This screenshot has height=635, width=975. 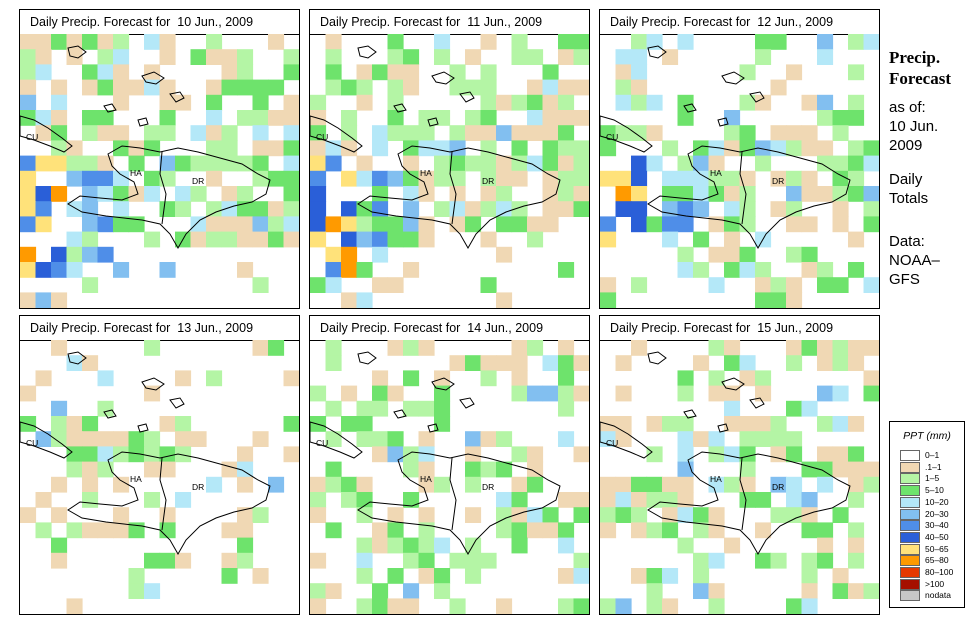 What do you see at coordinates (927, 436) in the screenshot?
I see `legend-title: PPT (mm)` at bounding box center [927, 436].